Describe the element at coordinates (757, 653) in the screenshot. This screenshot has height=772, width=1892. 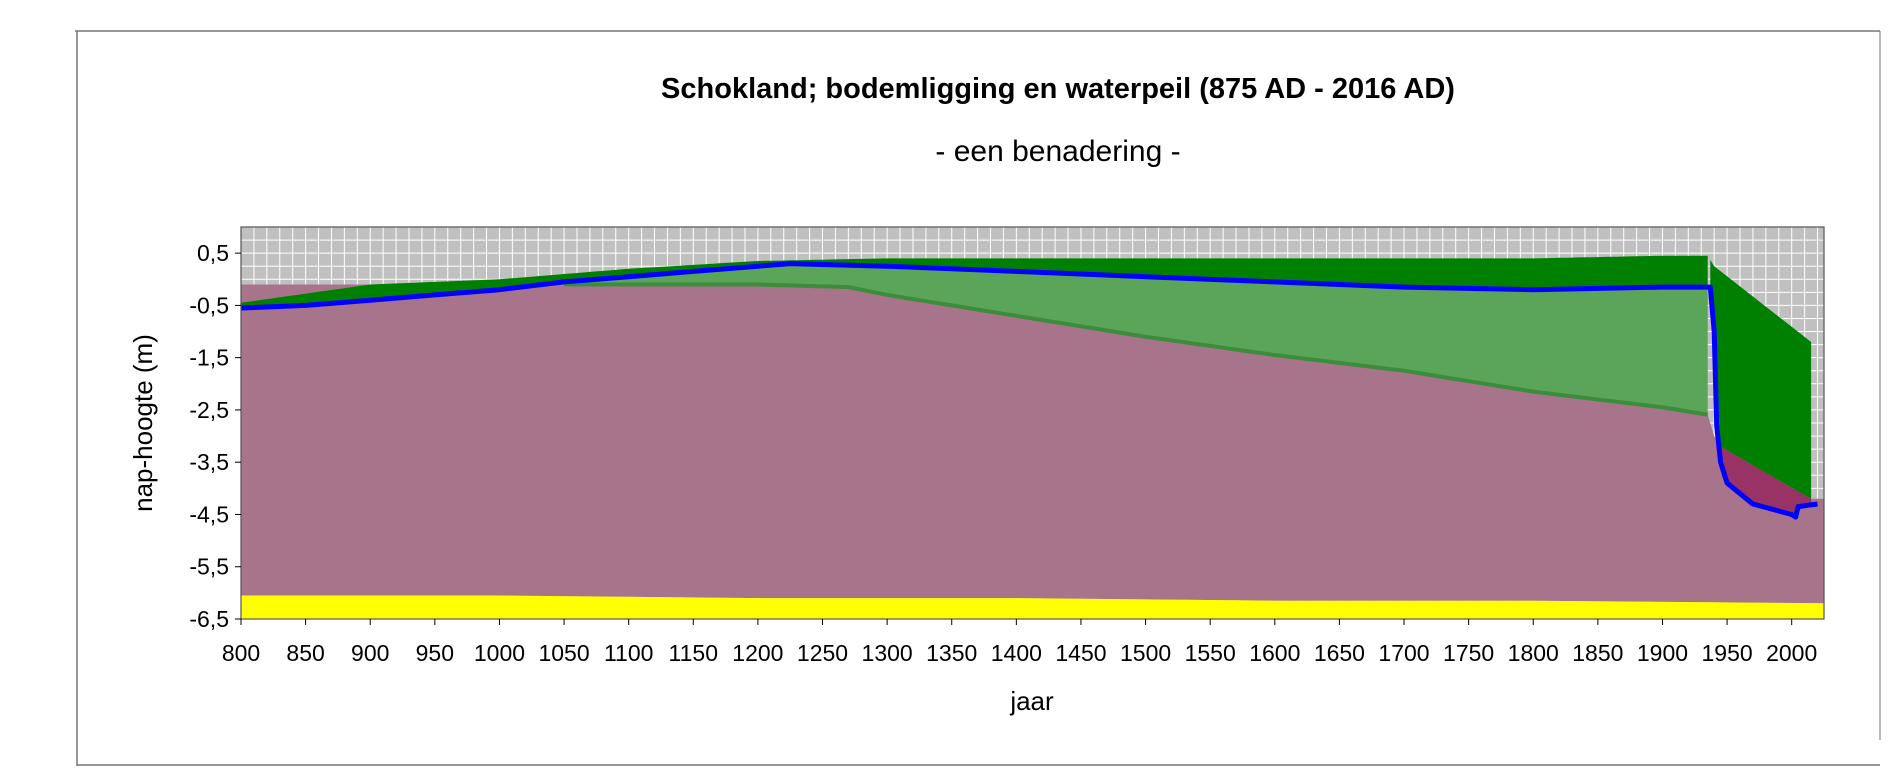
I see `x-tick-label: 1200` at that location.